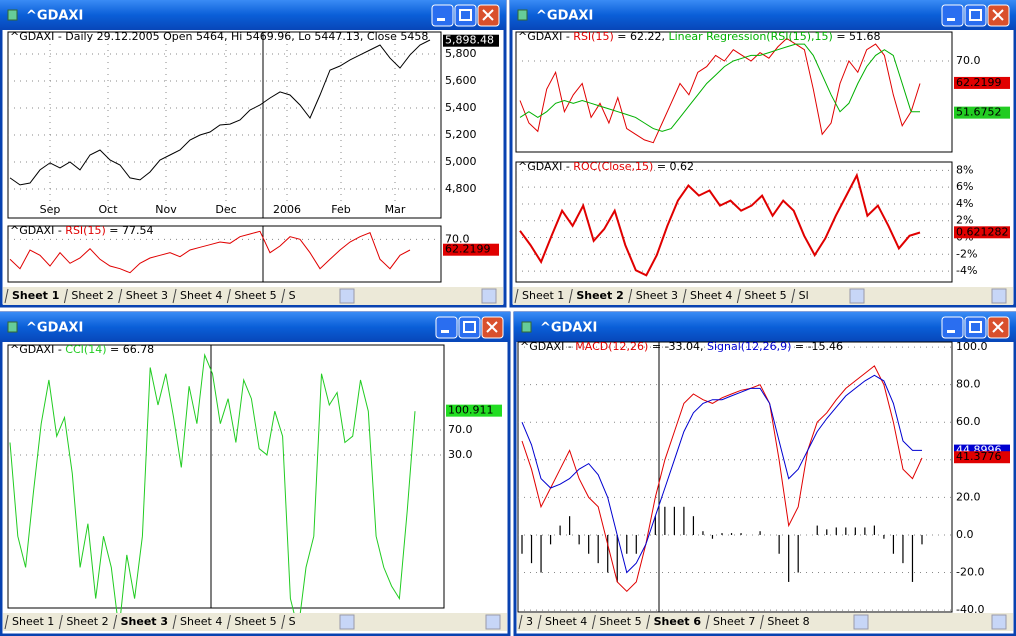 The image size is (1016, 636). I want to click on sheet-tab: 3, so click(529, 621).